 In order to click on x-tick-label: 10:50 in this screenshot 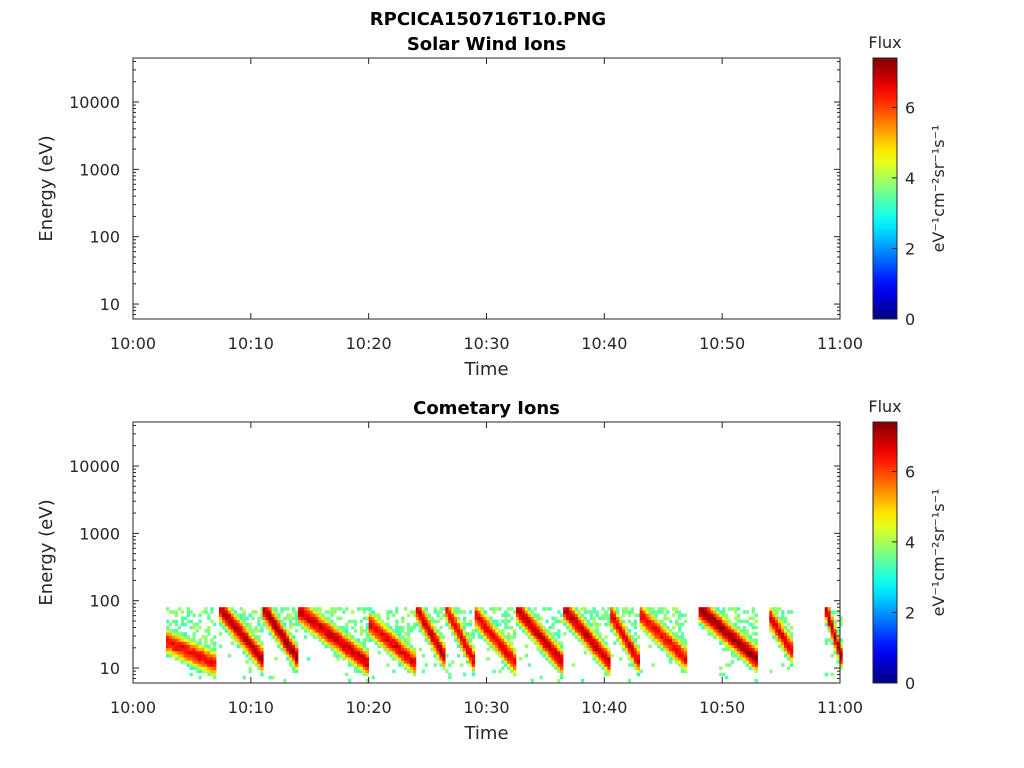, I will do `click(722, 343)`.